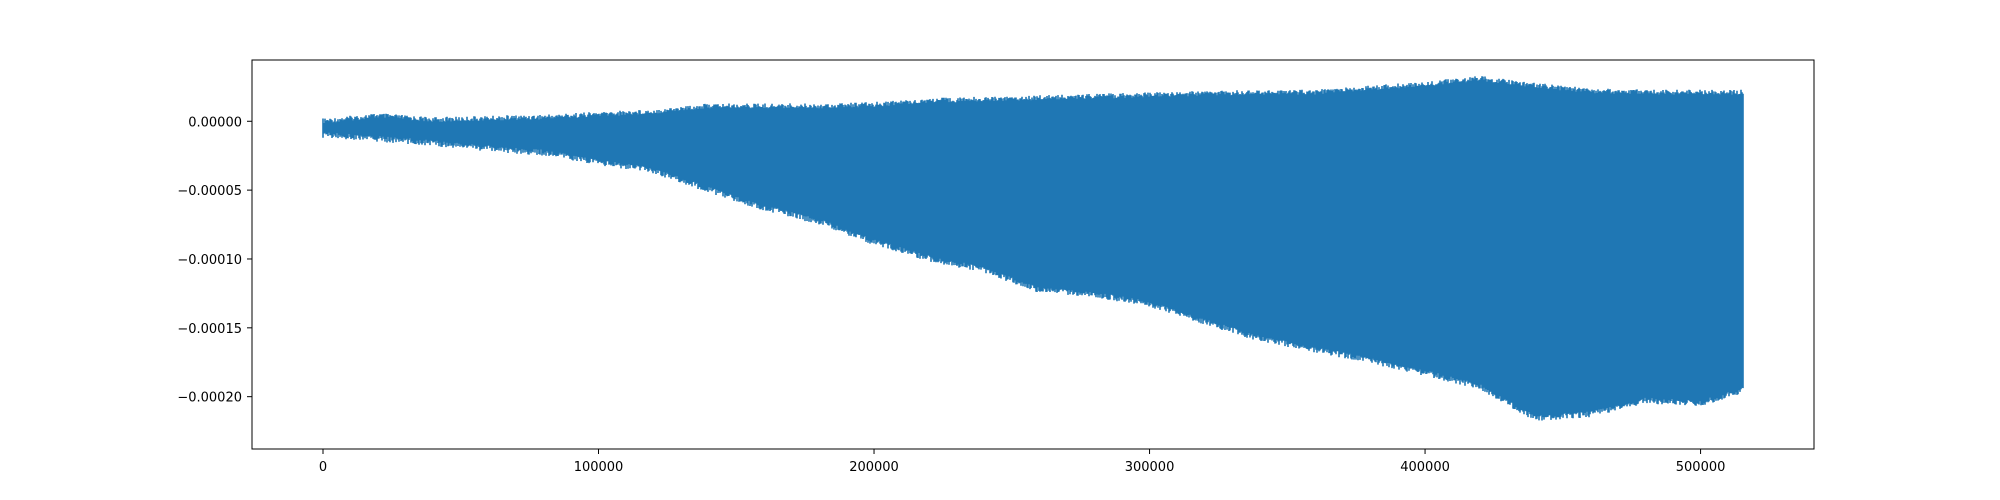 The width and height of the screenshot is (2000, 500). Describe the element at coordinates (599, 467) in the screenshot. I see `x-tick-label: 100000` at that location.